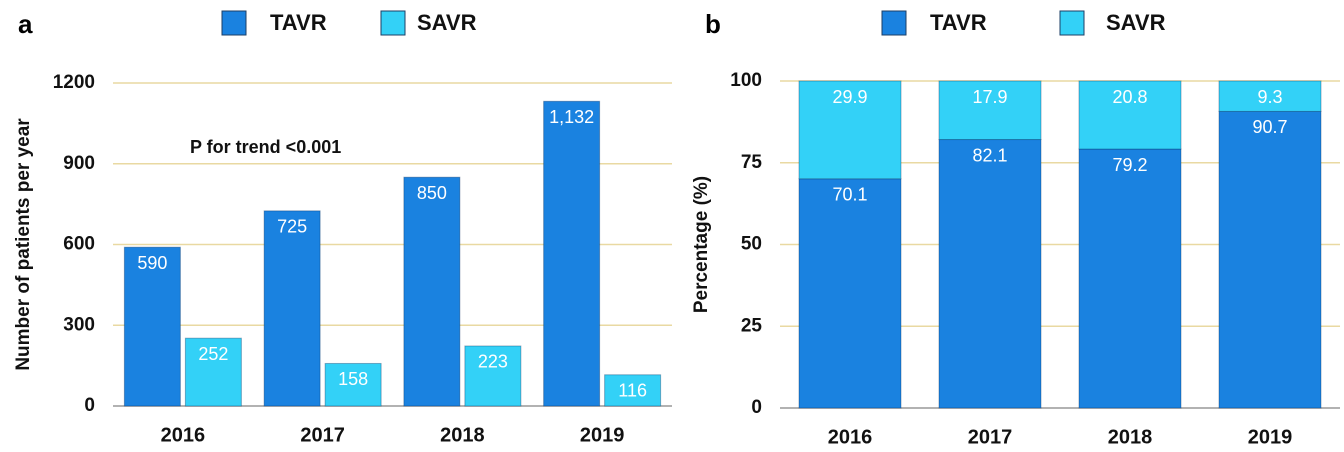  I want to click on annotation: P for trend <0.001, so click(265, 147).